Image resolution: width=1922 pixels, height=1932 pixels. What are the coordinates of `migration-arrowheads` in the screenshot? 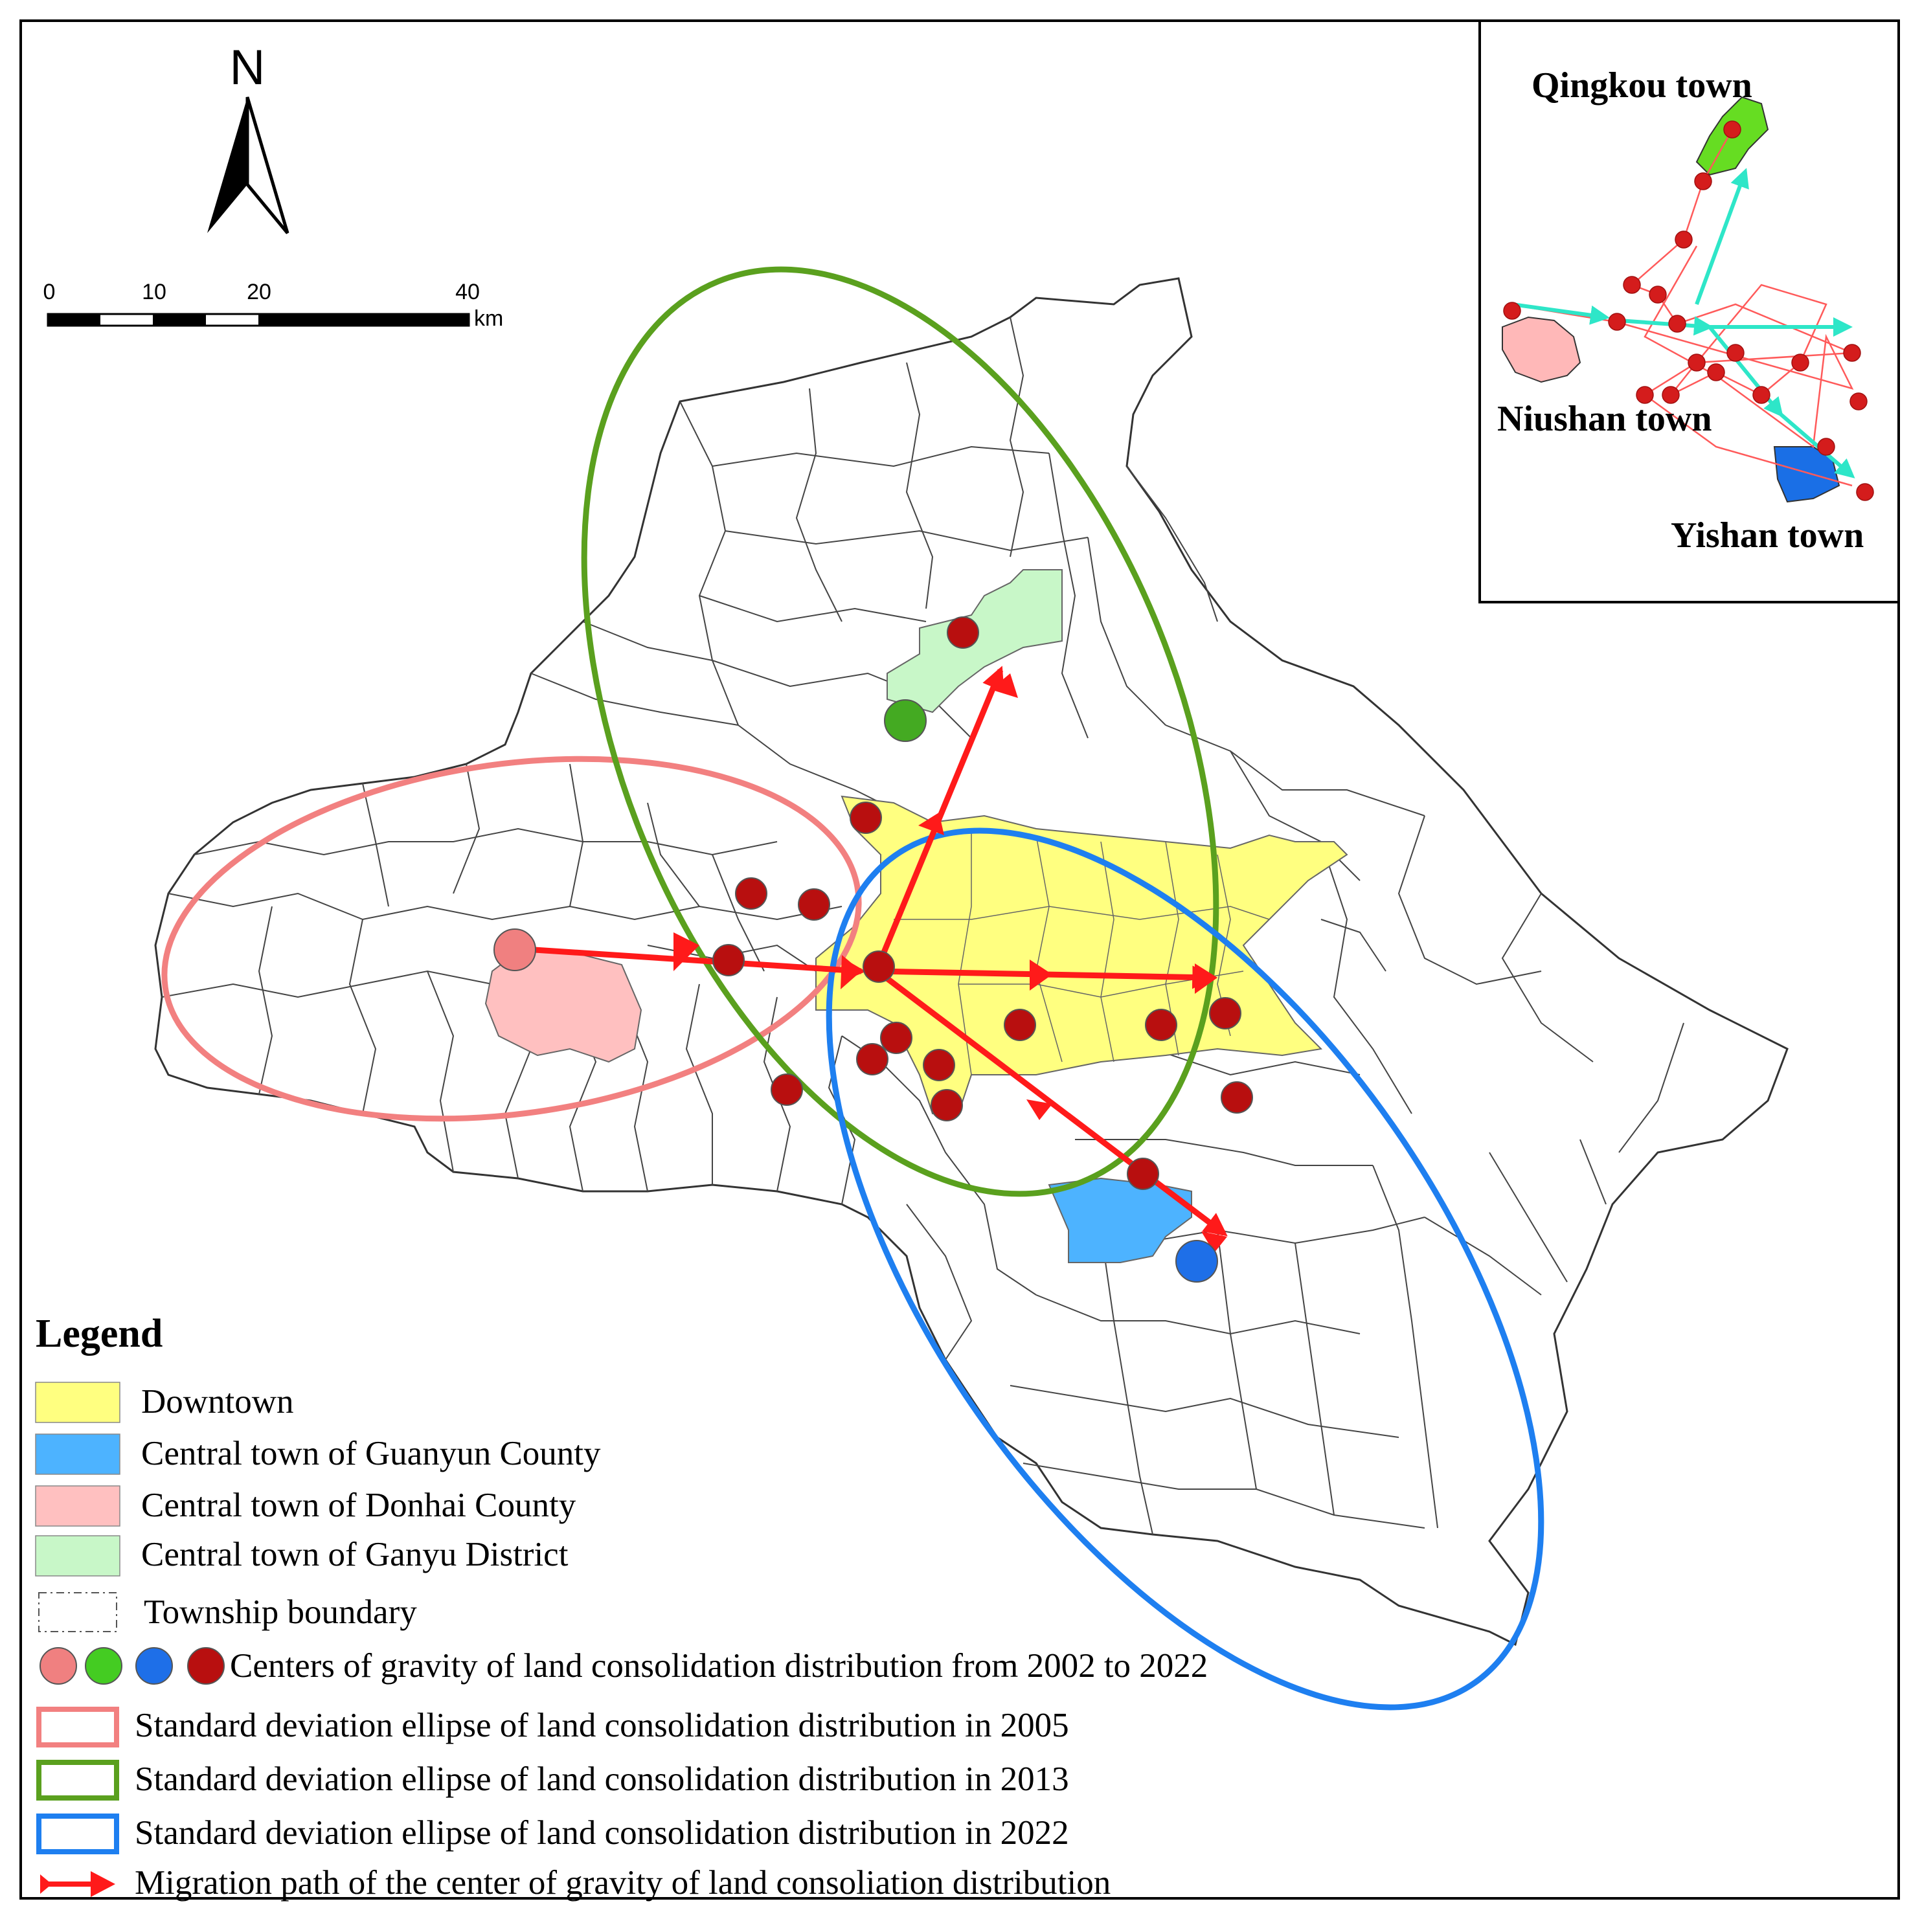 It's located at (950, 963).